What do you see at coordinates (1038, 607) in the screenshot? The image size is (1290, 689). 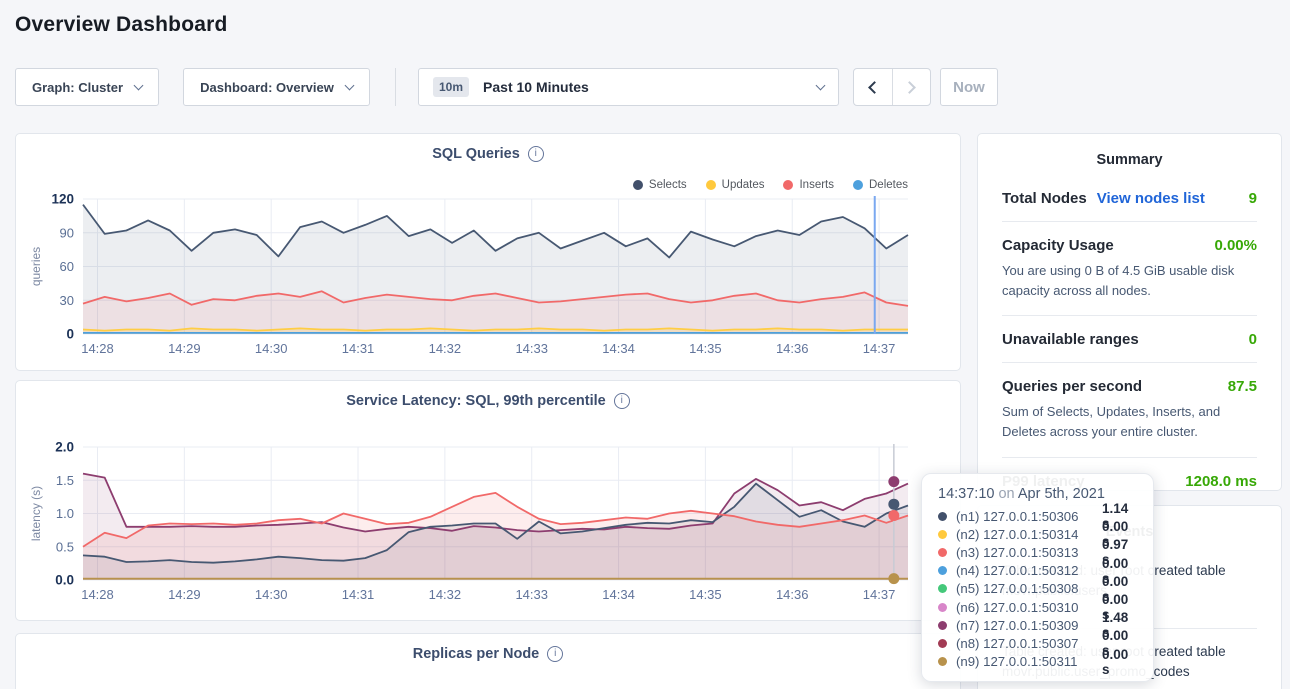 I see `tooltip-row-n6: (n6) 127.0.0.1:50310 0.00 s` at bounding box center [1038, 607].